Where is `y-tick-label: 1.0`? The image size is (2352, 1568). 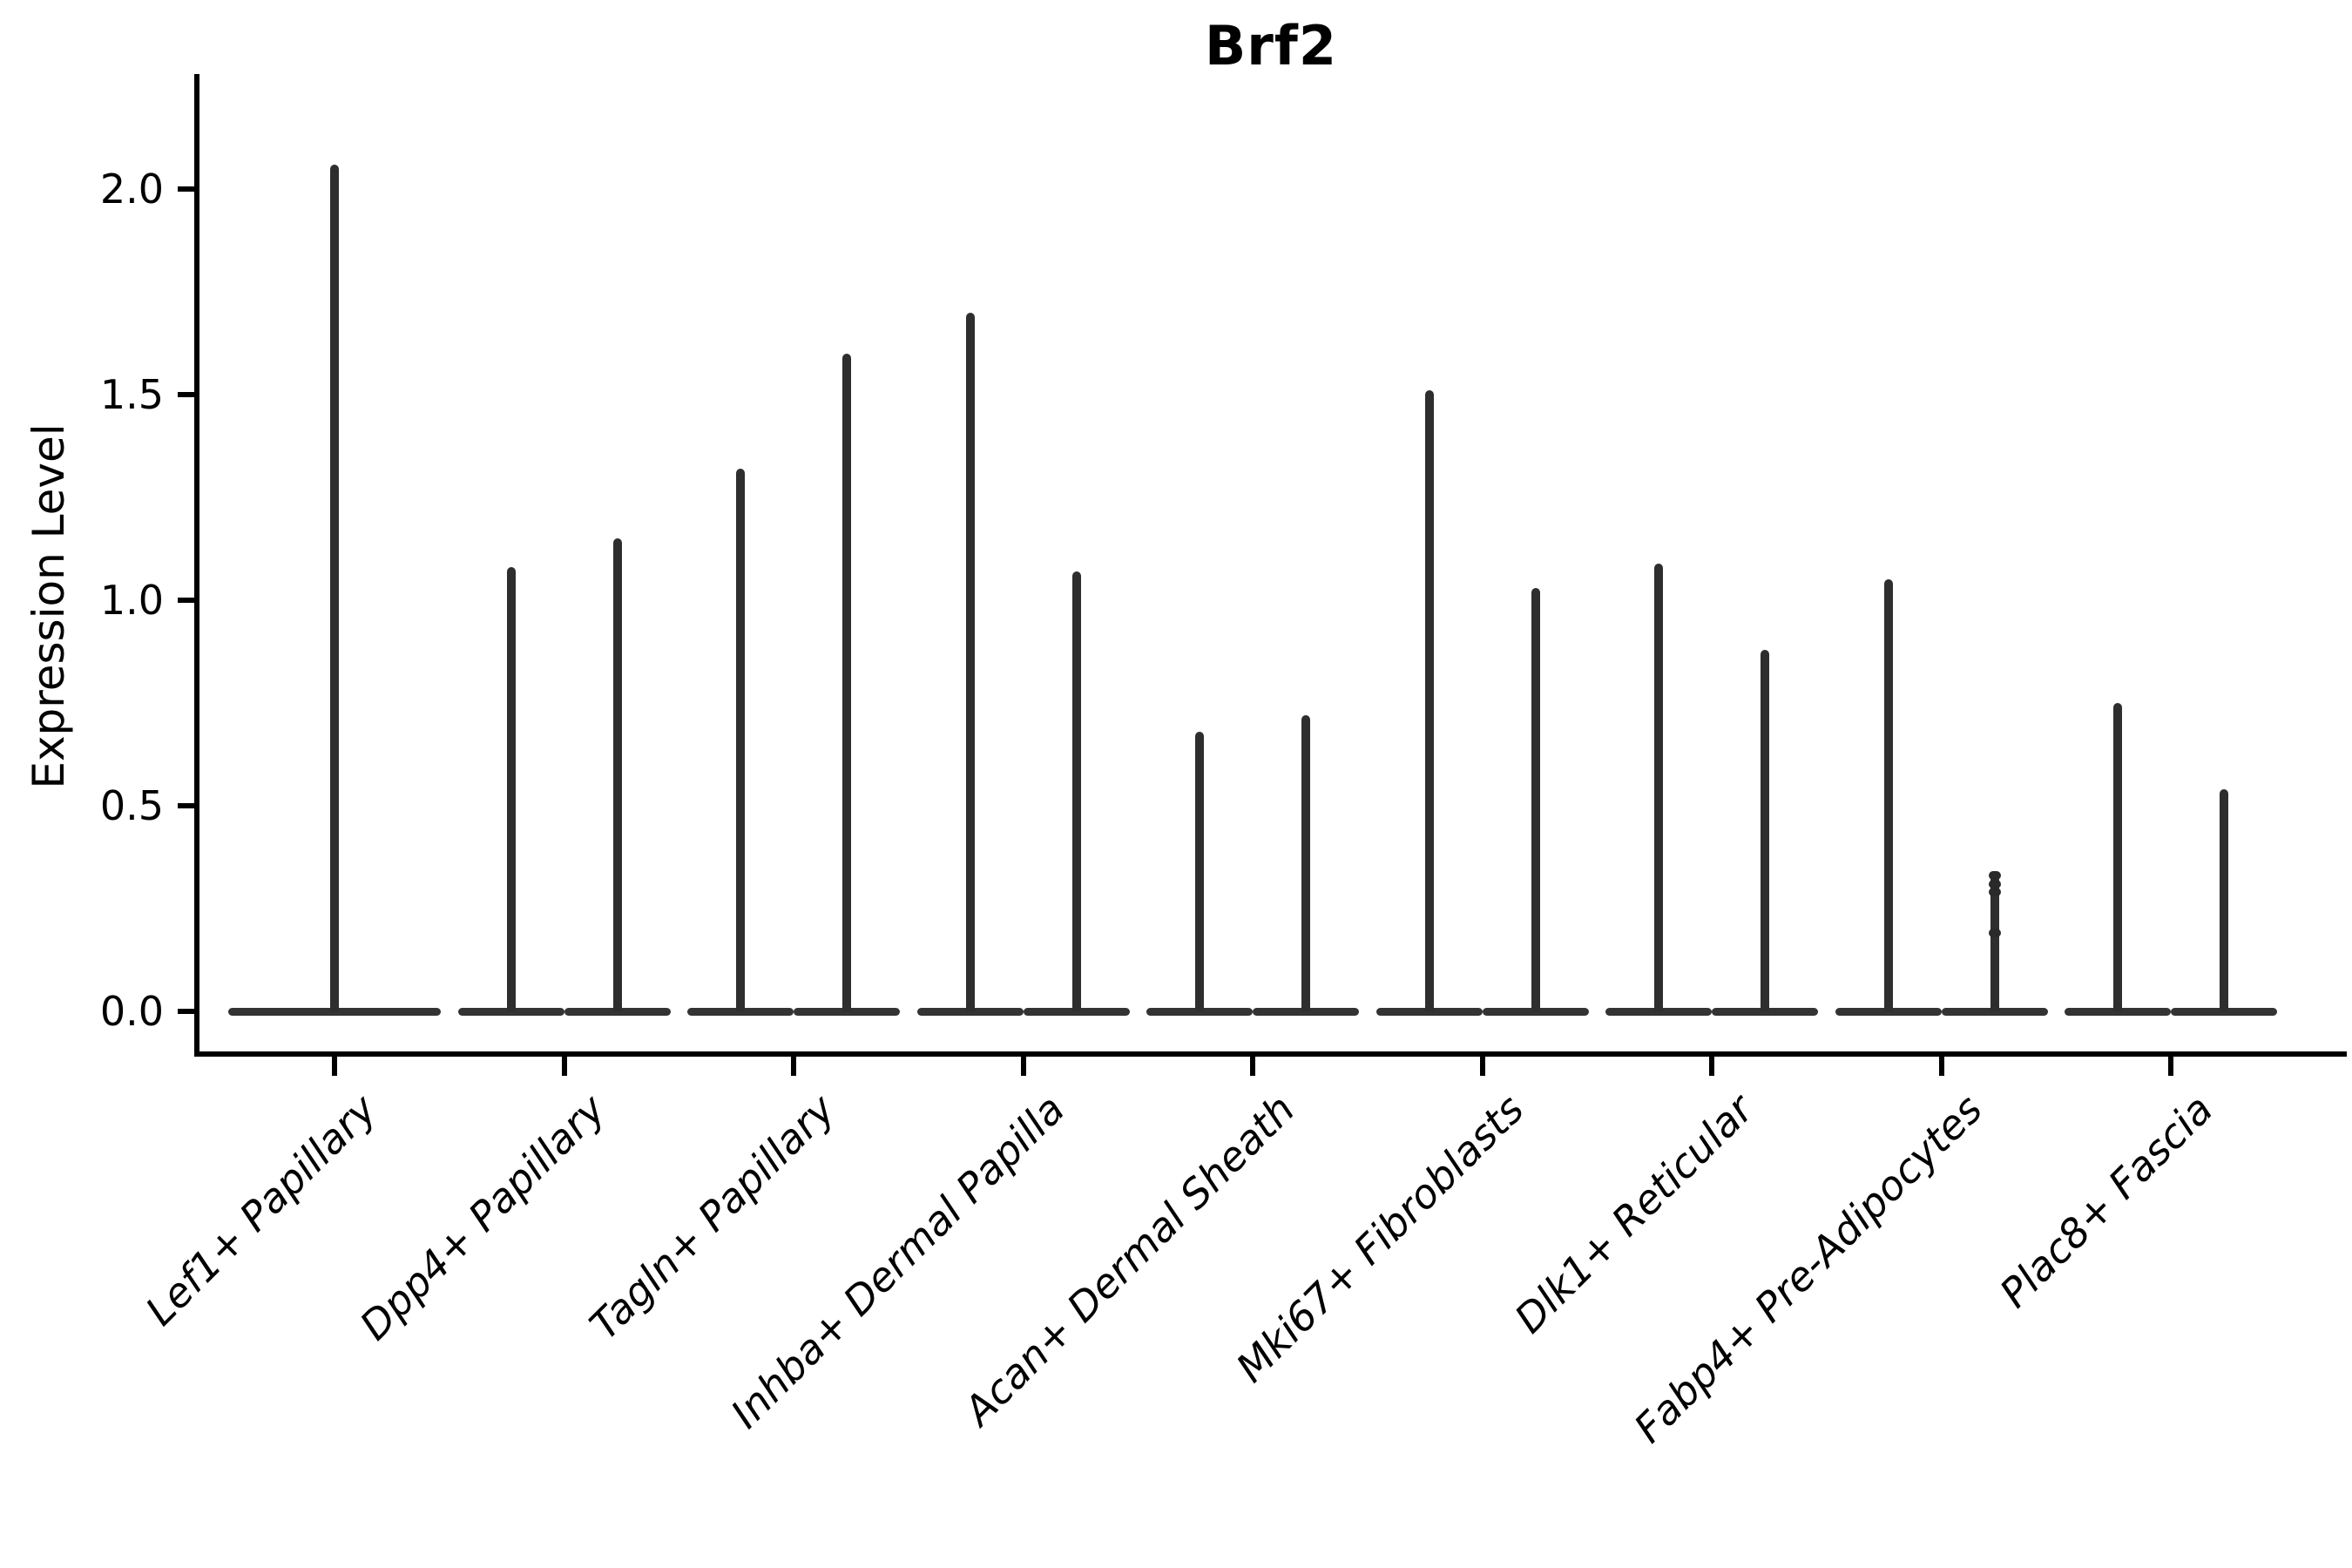 y-tick-label: 1.0 is located at coordinates (131, 600).